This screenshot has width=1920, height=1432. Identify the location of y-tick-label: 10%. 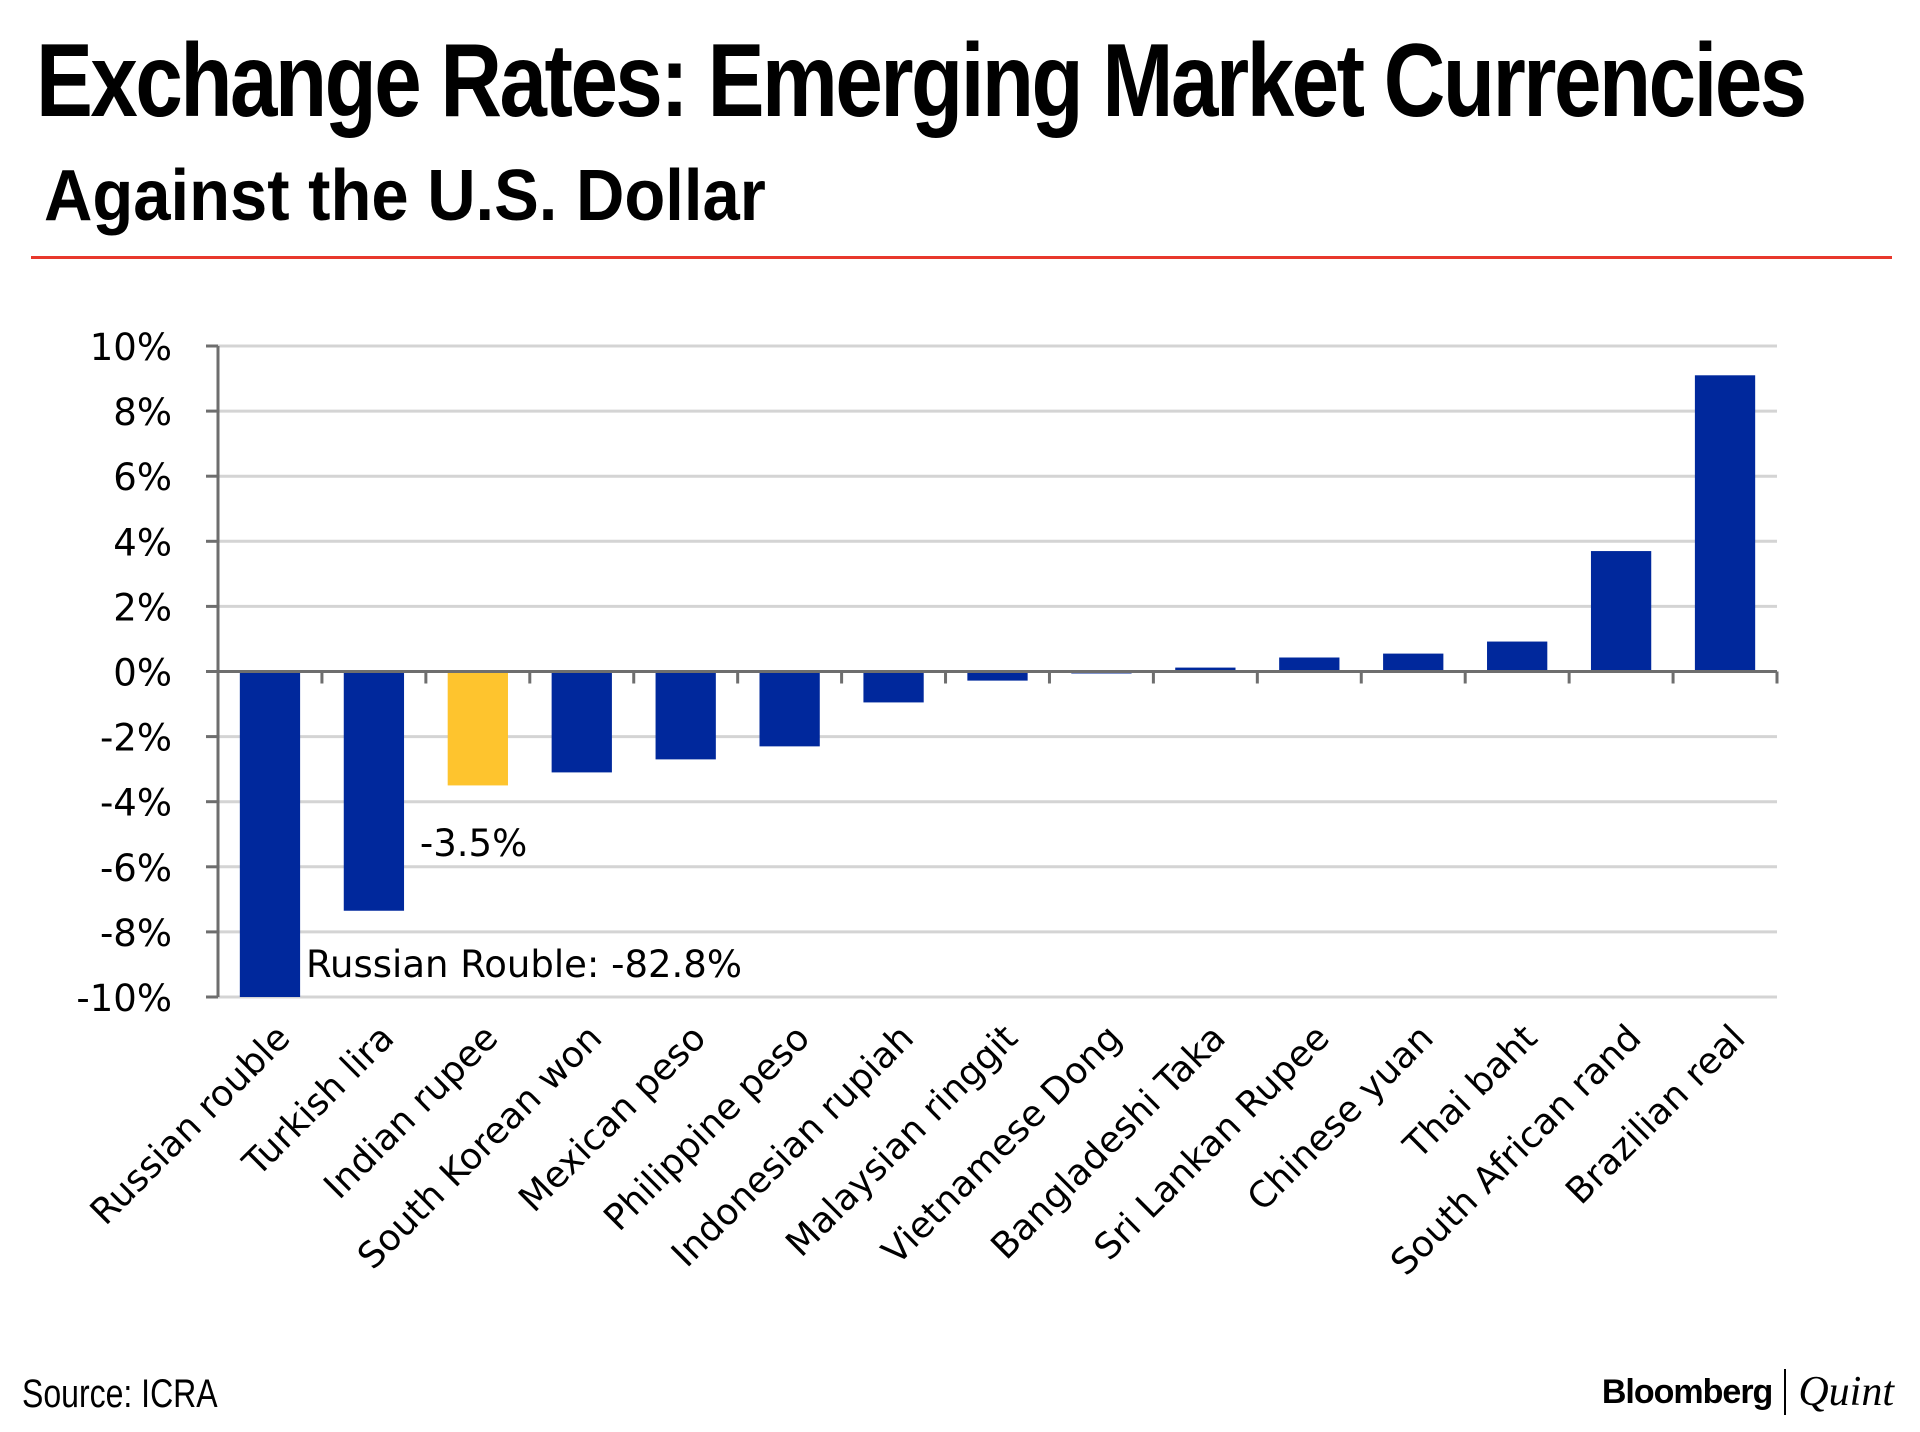
(131, 347).